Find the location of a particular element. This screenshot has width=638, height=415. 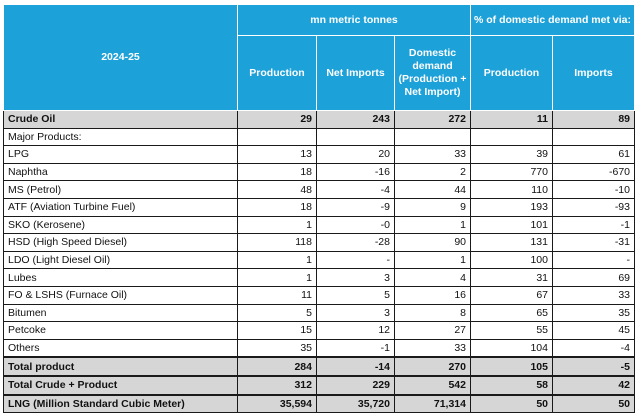

table-cell: 312 is located at coordinates (277, 384).